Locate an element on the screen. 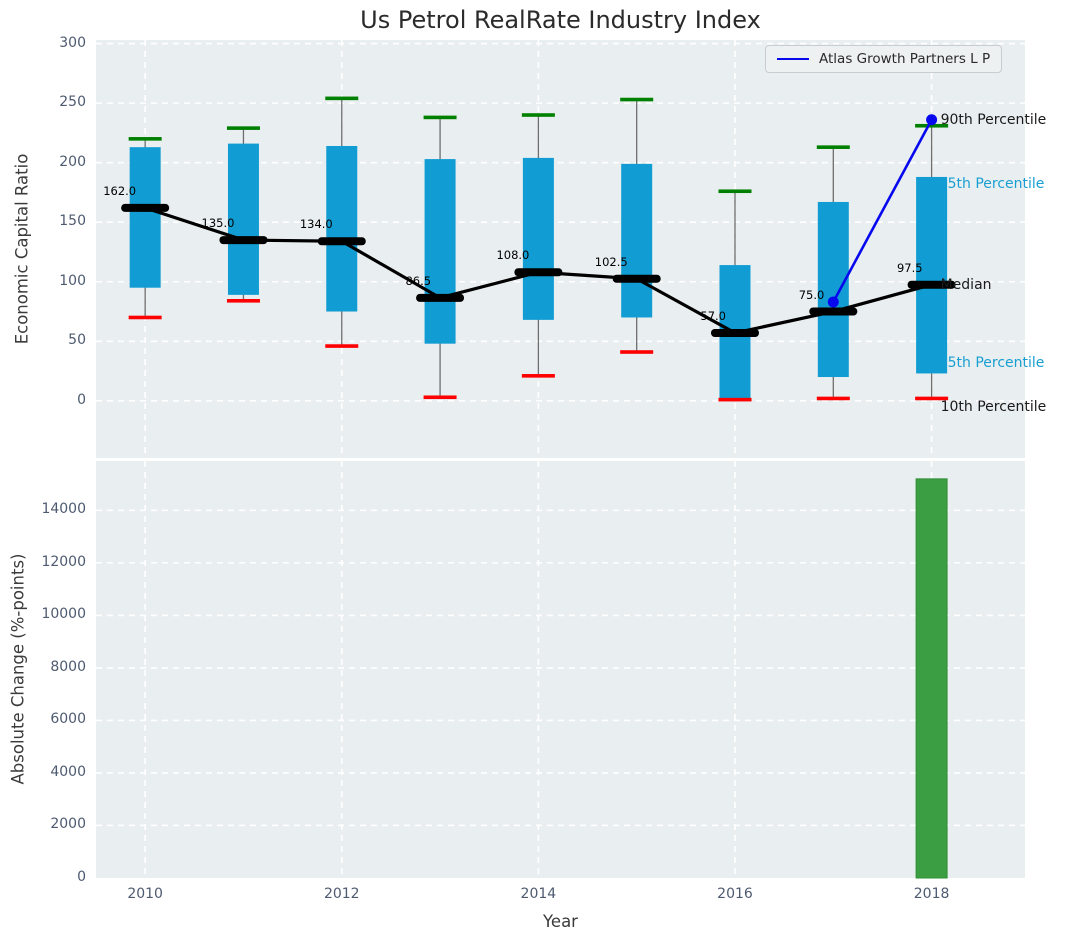 The image size is (1074, 942). p10-cap-2013 is located at coordinates (440, 397).